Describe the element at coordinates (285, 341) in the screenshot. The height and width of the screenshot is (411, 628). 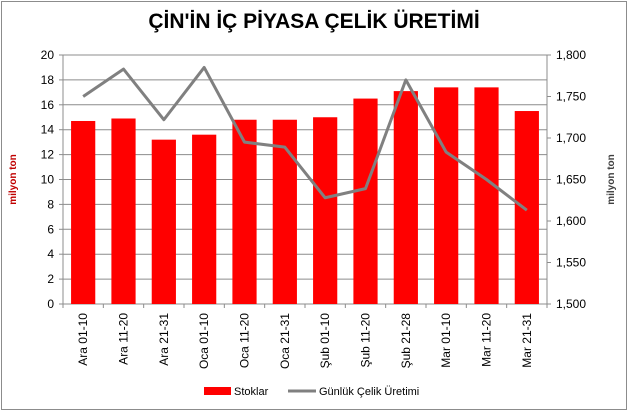
I see `category-label: Oca 21-31` at that location.